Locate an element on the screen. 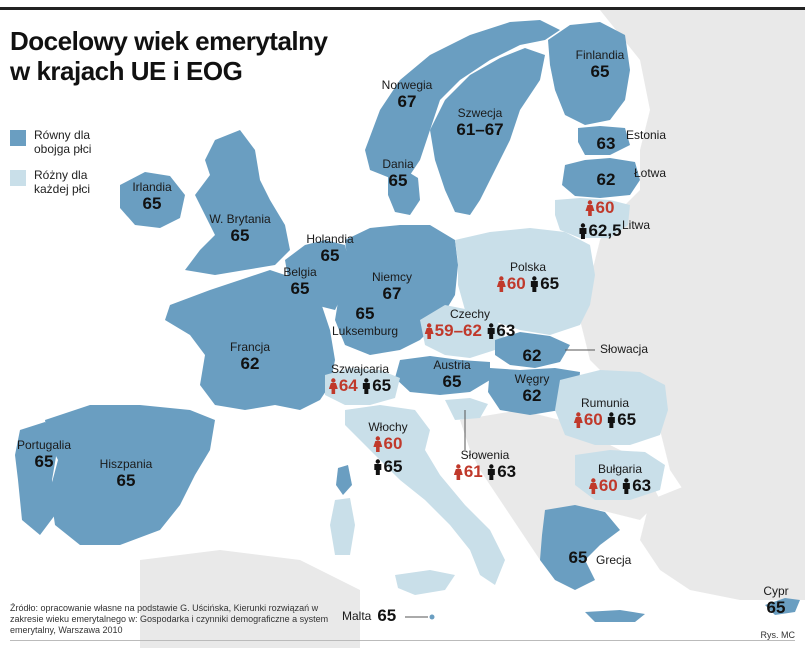  label-luksemburg: 65 Luksemburg is located at coordinates (365, 321).